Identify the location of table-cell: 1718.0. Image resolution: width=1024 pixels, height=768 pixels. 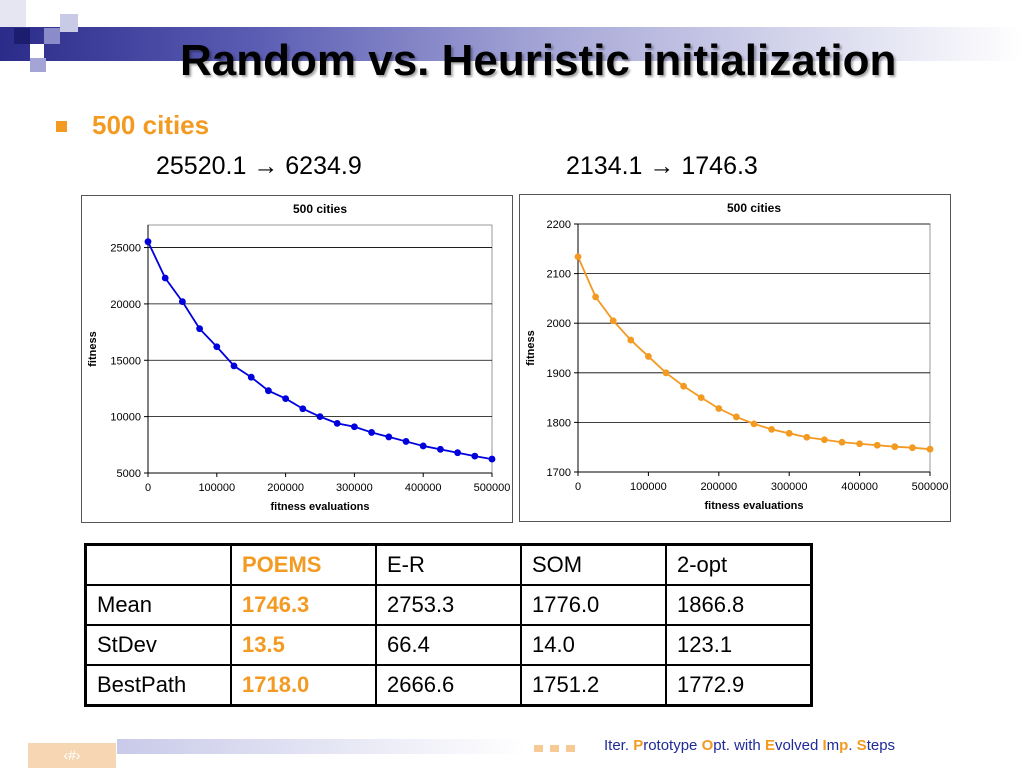
(303, 685).